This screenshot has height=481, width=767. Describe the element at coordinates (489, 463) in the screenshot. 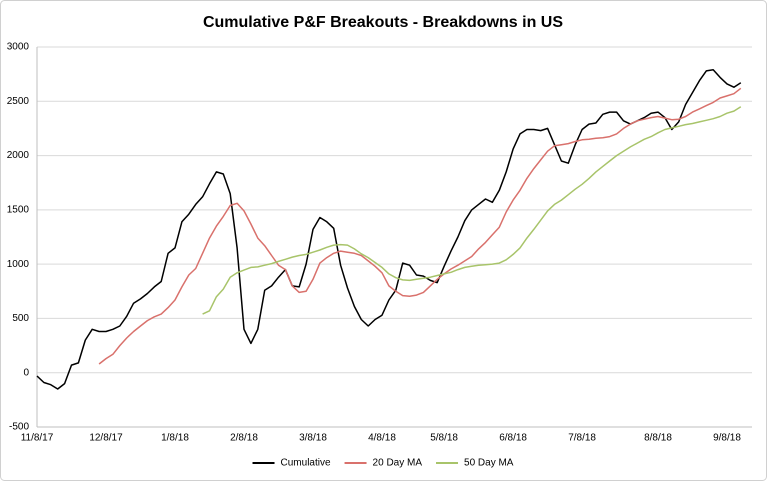

I see `legend-label: 50 Day MA` at that location.